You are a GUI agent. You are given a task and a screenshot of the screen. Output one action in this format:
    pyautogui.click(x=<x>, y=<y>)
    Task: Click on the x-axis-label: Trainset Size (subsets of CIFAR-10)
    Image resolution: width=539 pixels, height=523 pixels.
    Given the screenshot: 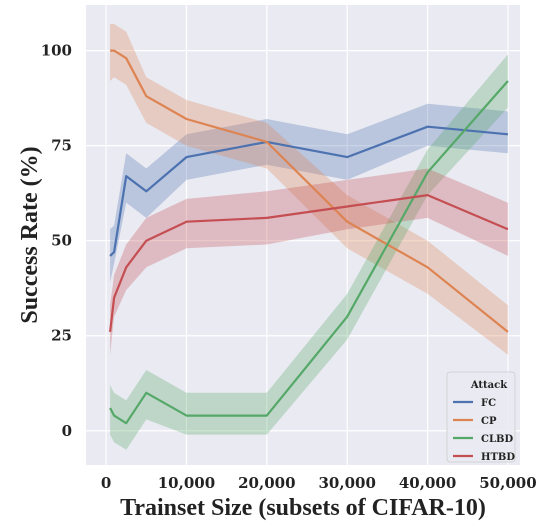 What is the action you would take?
    pyautogui.click(x=303, y=508)
    